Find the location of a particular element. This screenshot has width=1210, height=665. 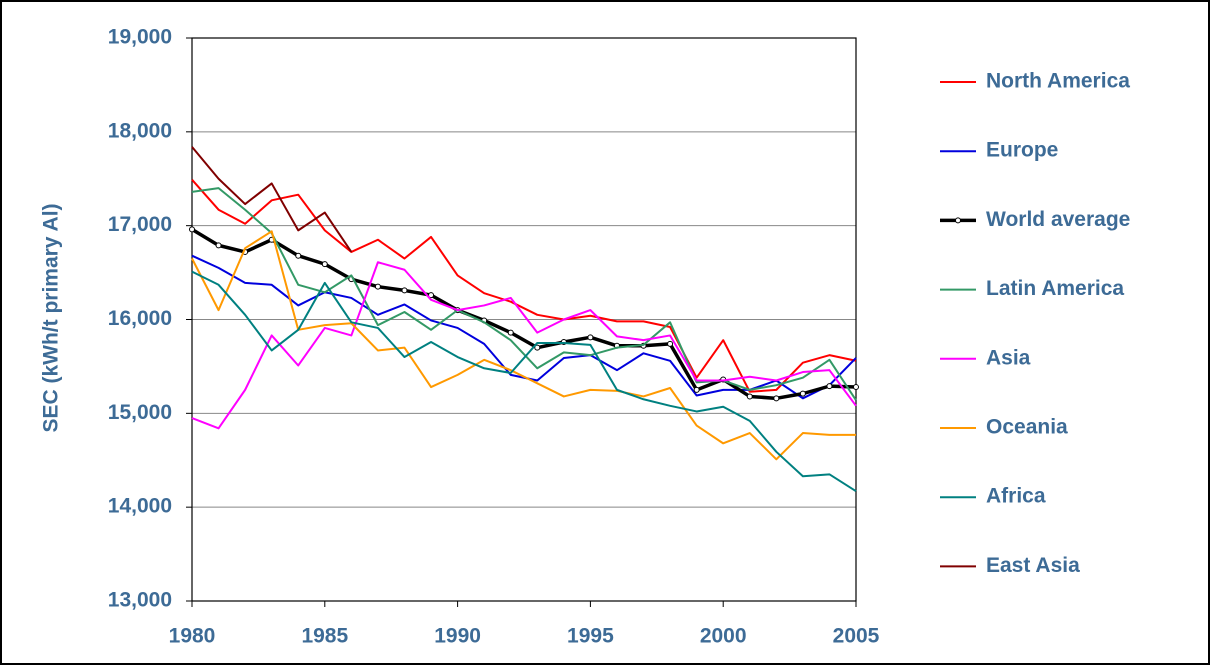

x-tick-label: 1985 is located at coordinates (324, 636).